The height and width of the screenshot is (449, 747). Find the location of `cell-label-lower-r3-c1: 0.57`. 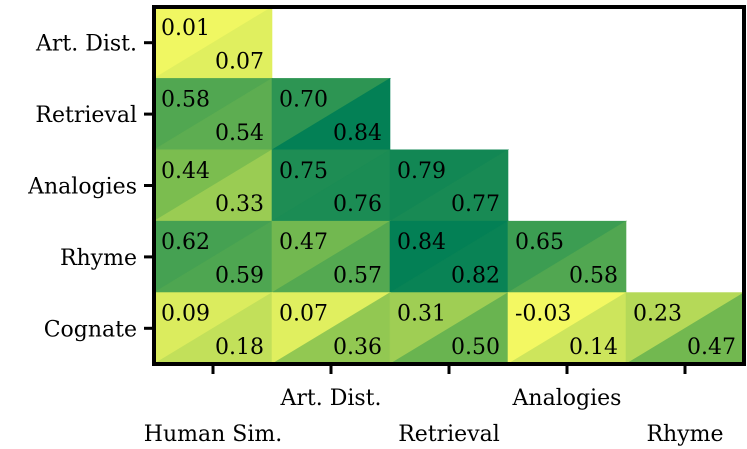

cell-label-lower-r3-c1: 0.57 is located at coordinates (357, 276).